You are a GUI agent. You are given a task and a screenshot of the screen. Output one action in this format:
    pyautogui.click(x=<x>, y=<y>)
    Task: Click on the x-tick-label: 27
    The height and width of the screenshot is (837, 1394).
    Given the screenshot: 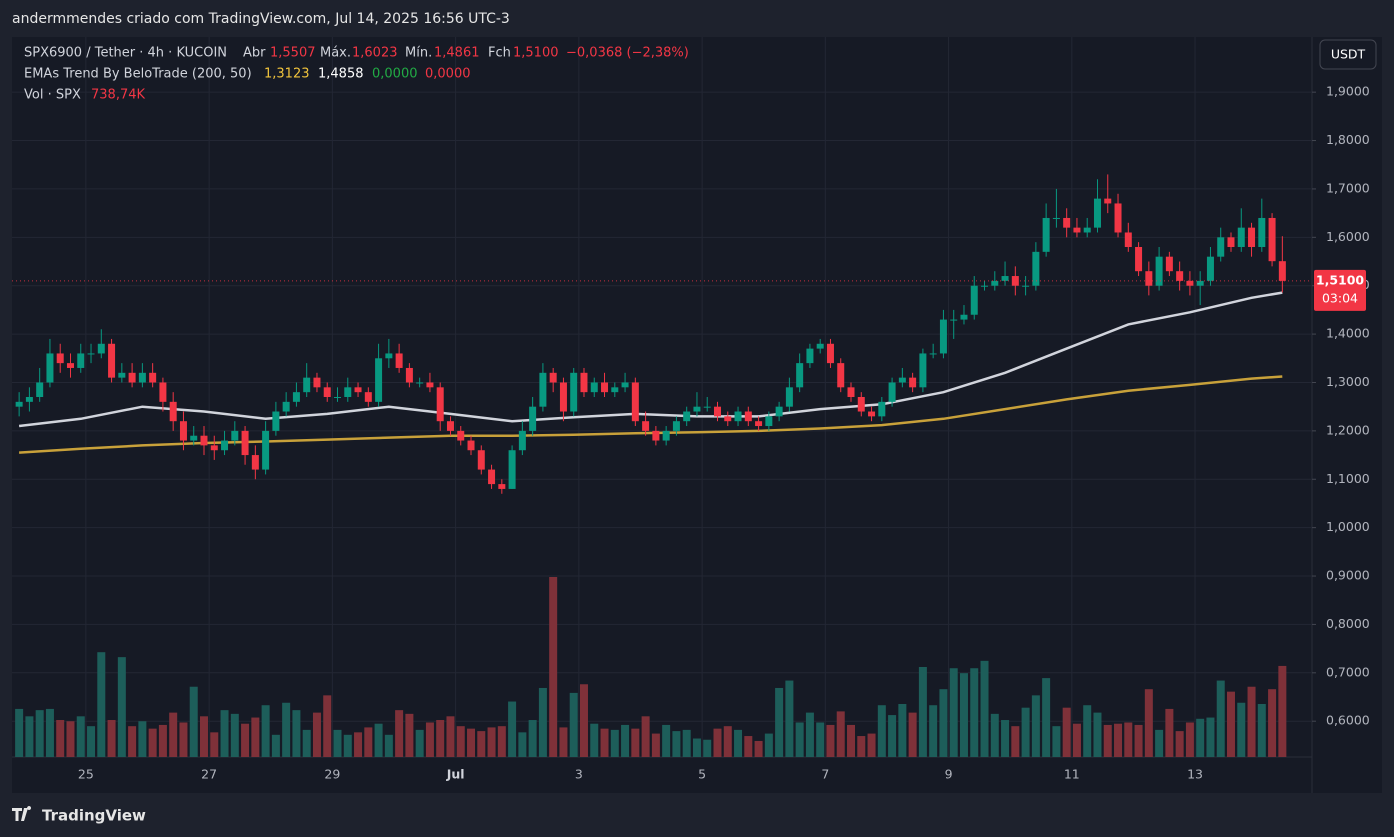 What is the action you would take?
    pyautogui.click(x=209, y=774)
    